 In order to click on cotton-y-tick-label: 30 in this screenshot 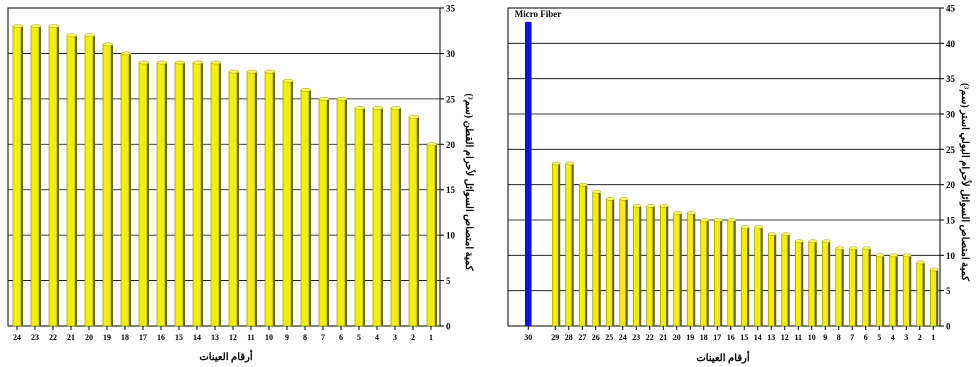, I will do `click(451, 54)`.